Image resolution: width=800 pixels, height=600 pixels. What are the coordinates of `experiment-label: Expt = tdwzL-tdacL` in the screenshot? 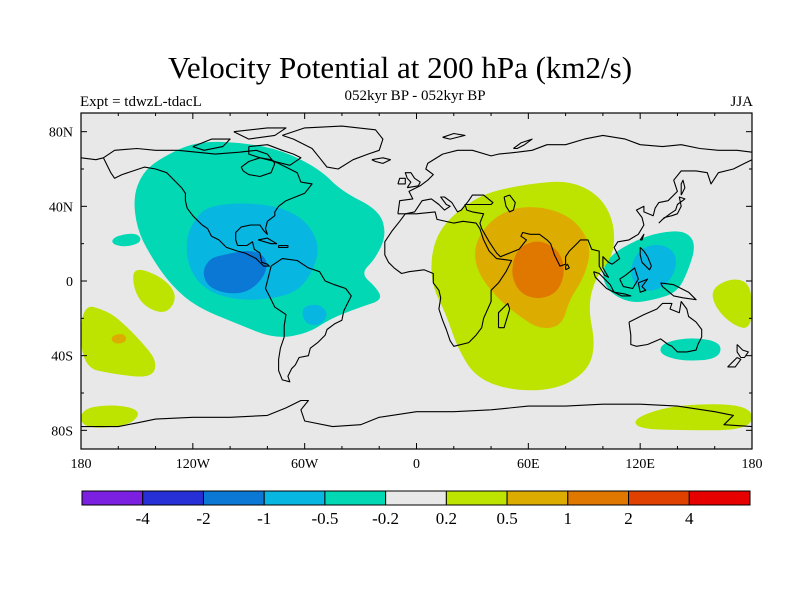 It's located at (141, 102).